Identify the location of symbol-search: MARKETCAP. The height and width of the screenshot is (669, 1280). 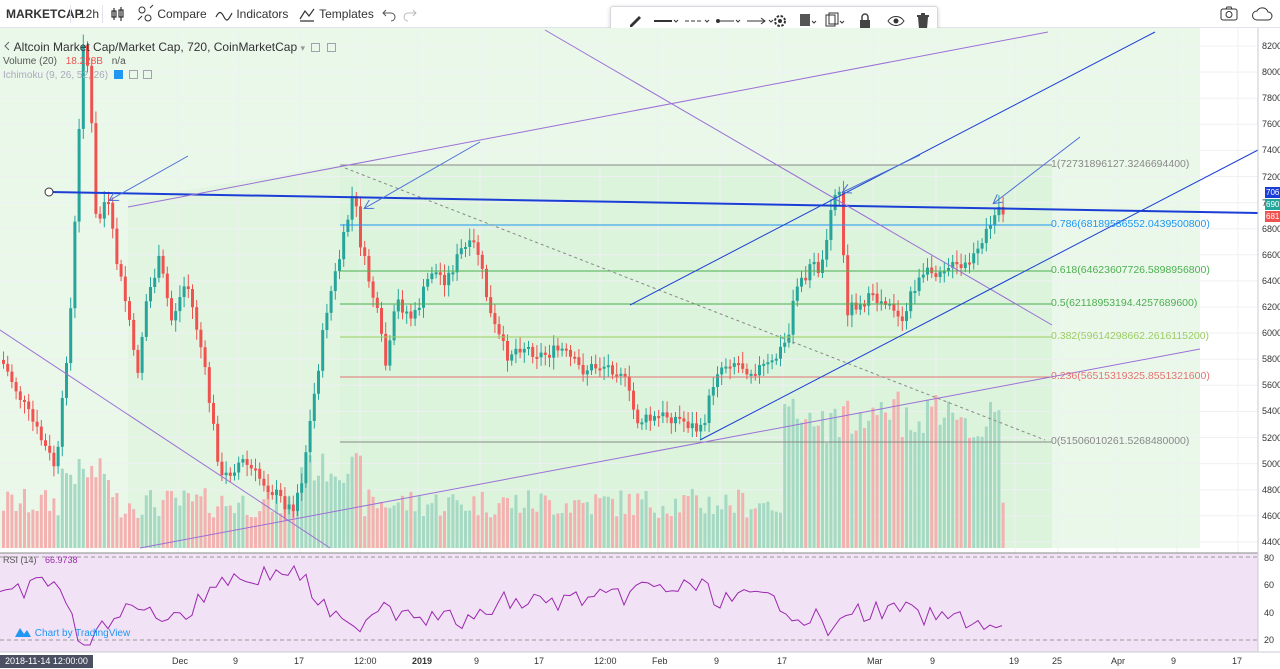
(44, 14).